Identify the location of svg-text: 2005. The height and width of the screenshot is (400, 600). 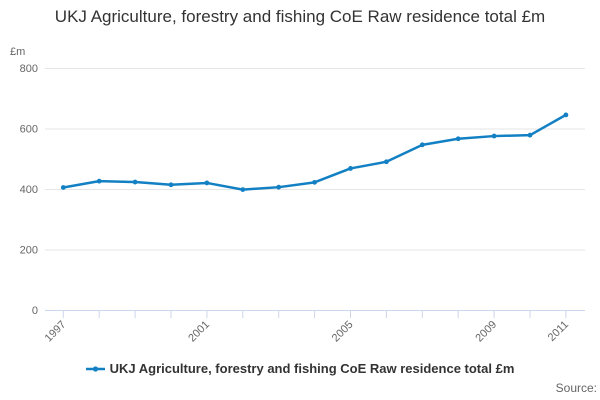
(343, 332).